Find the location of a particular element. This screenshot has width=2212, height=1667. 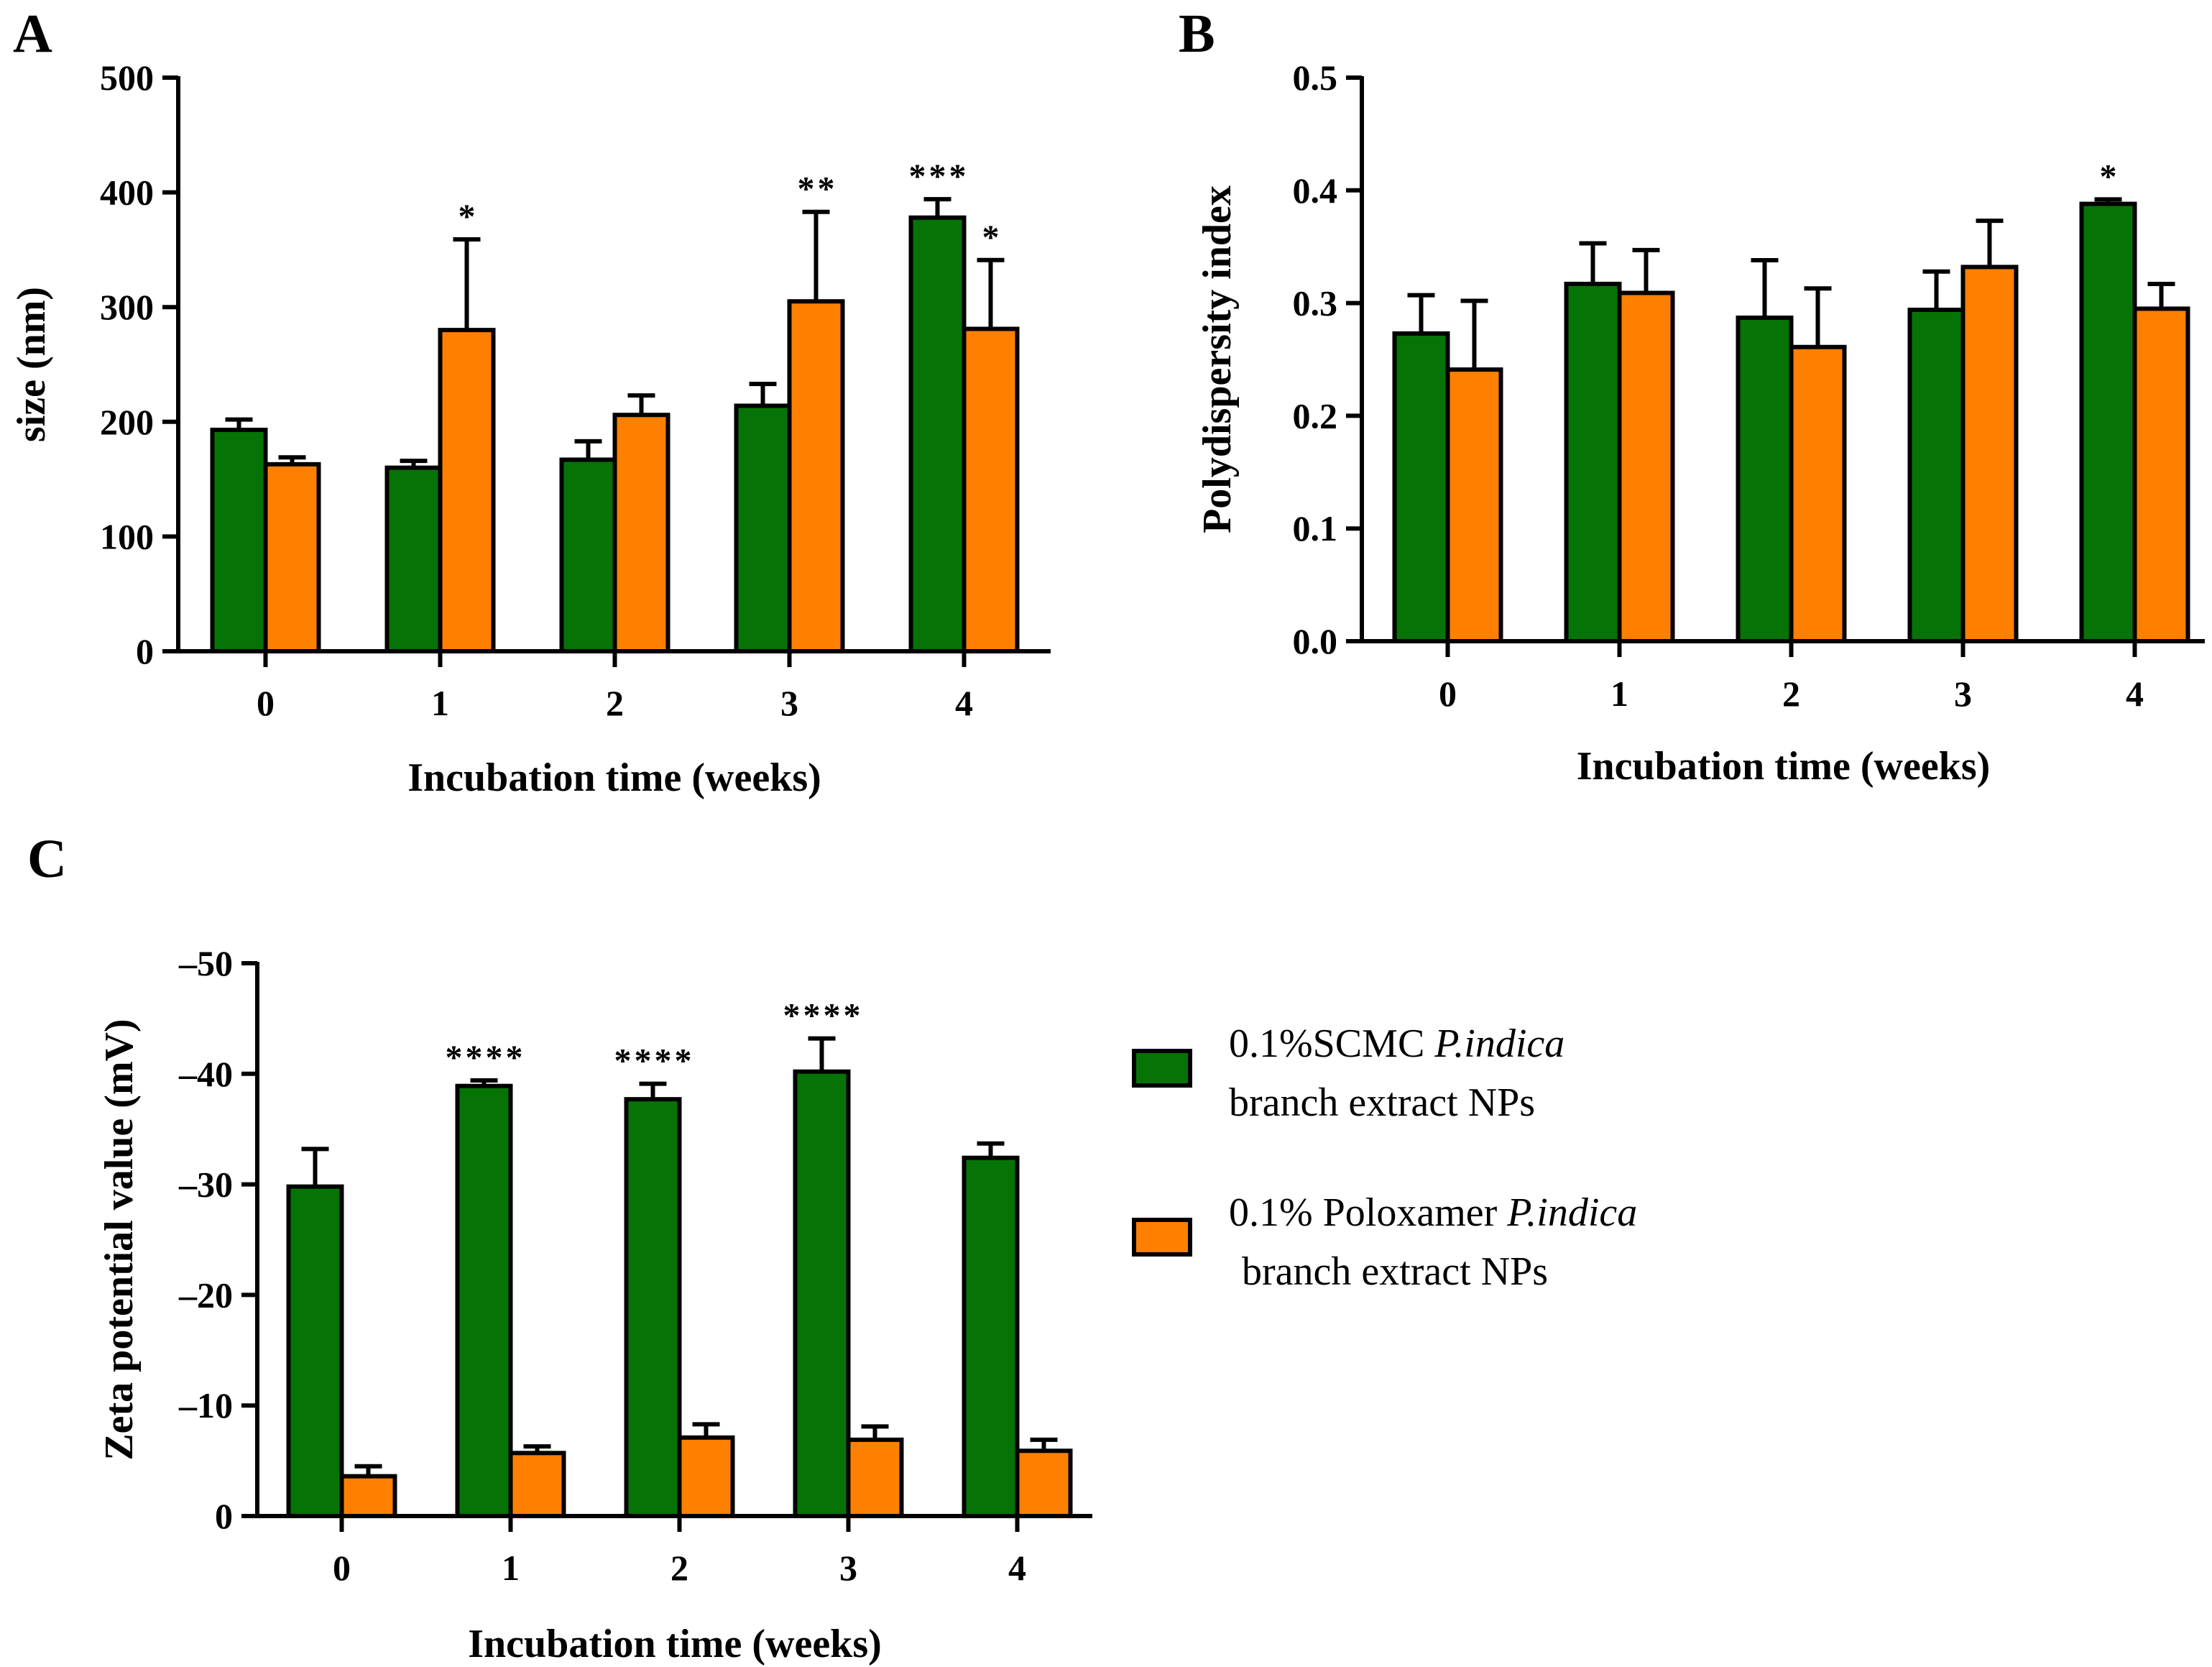

chart-b-significance: * is located at coordinates (2110, 176).